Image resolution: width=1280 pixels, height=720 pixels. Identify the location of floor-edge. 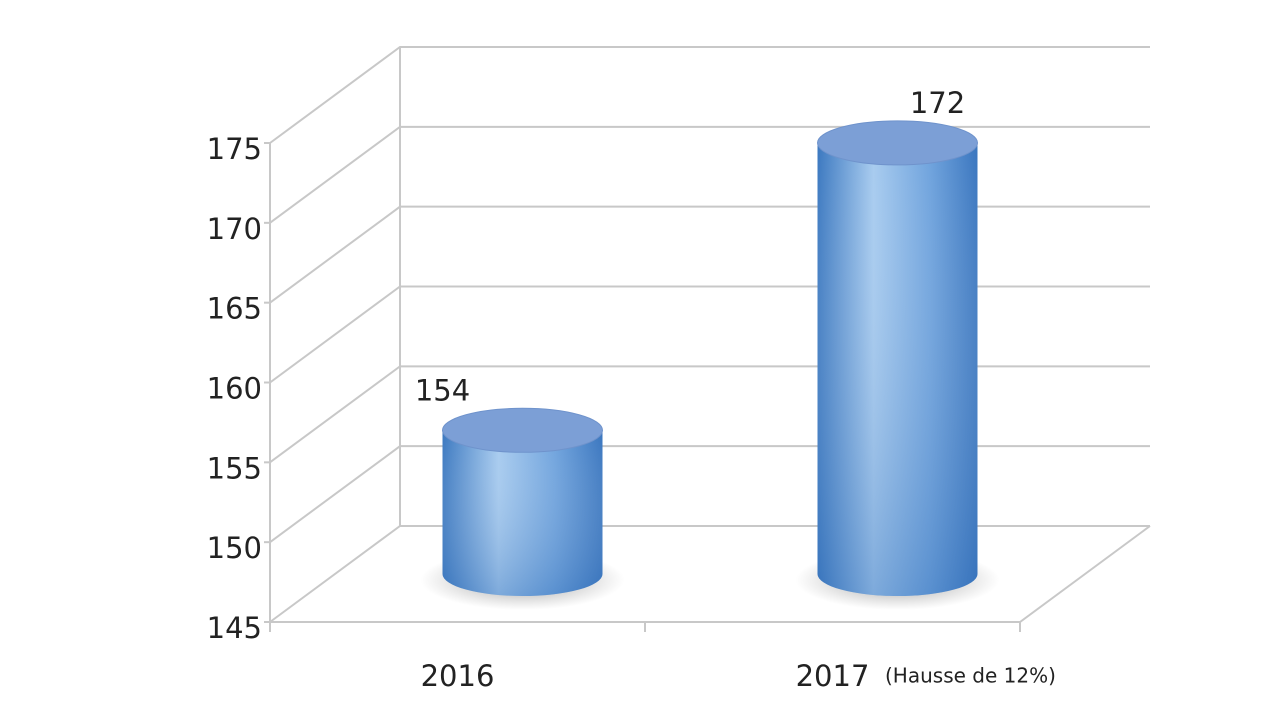
(710, 574).